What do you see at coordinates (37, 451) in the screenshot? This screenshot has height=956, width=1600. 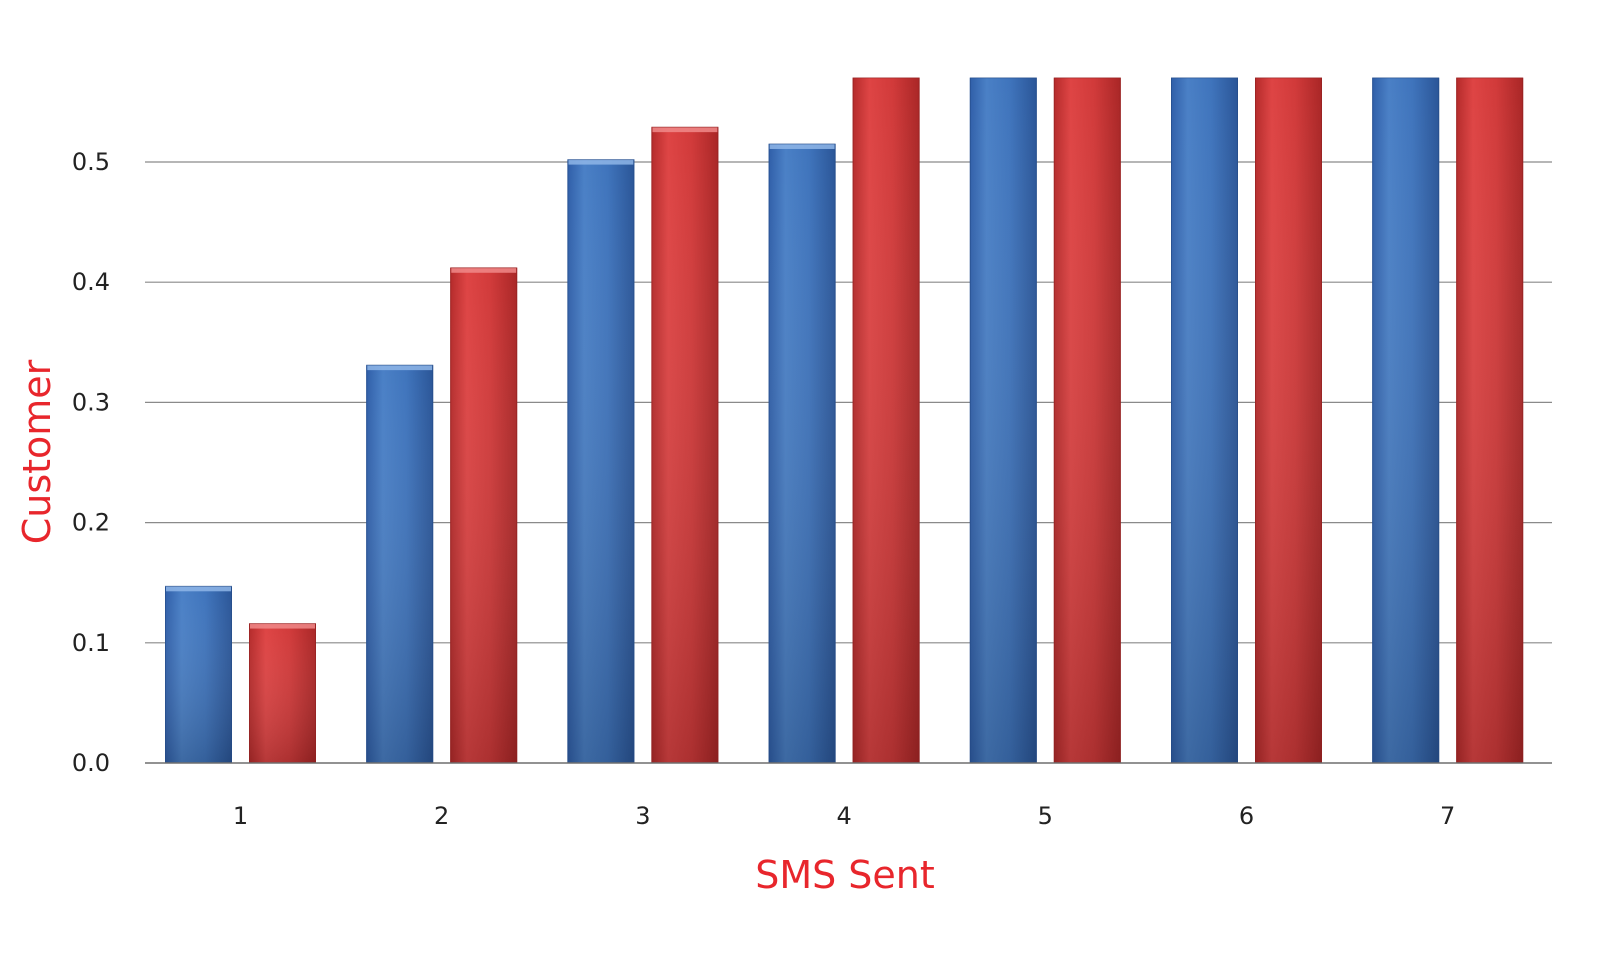 I see `y-axis-title: Customer` at bounding box center [37, 451].